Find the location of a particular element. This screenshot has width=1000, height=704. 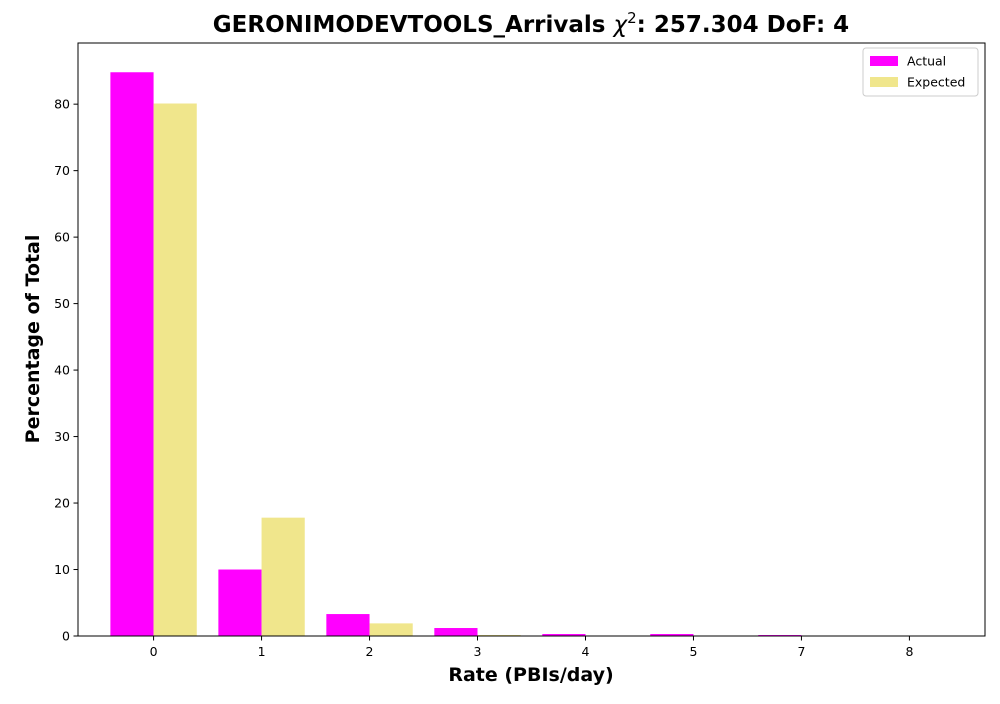

x-tick-label: 0 is located at coordinates (154, 651).